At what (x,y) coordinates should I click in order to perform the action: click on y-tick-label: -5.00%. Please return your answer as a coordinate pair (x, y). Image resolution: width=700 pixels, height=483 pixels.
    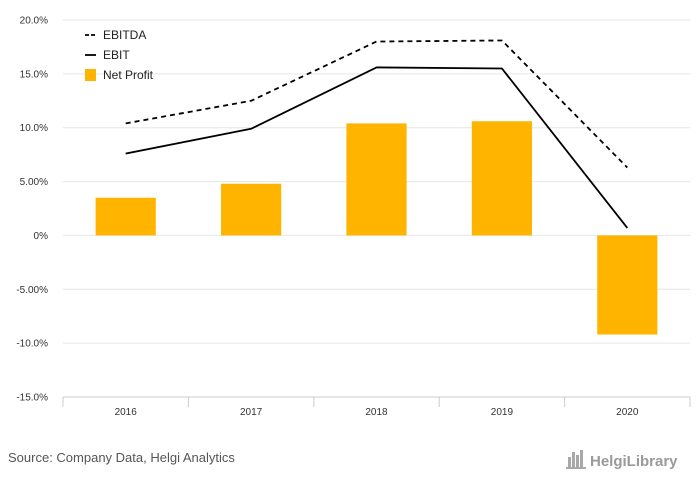
    Looking at the image, I should click on (32, 290).